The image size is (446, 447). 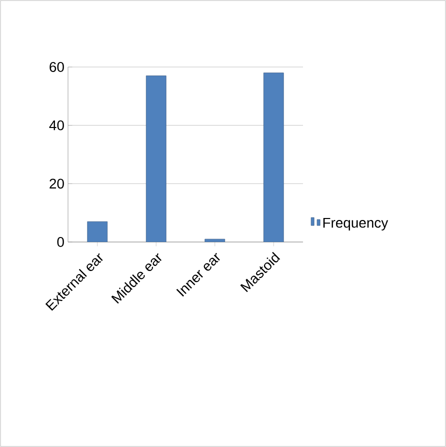 I want to click on y-tick-label: 0, so click(x=60, y=242).